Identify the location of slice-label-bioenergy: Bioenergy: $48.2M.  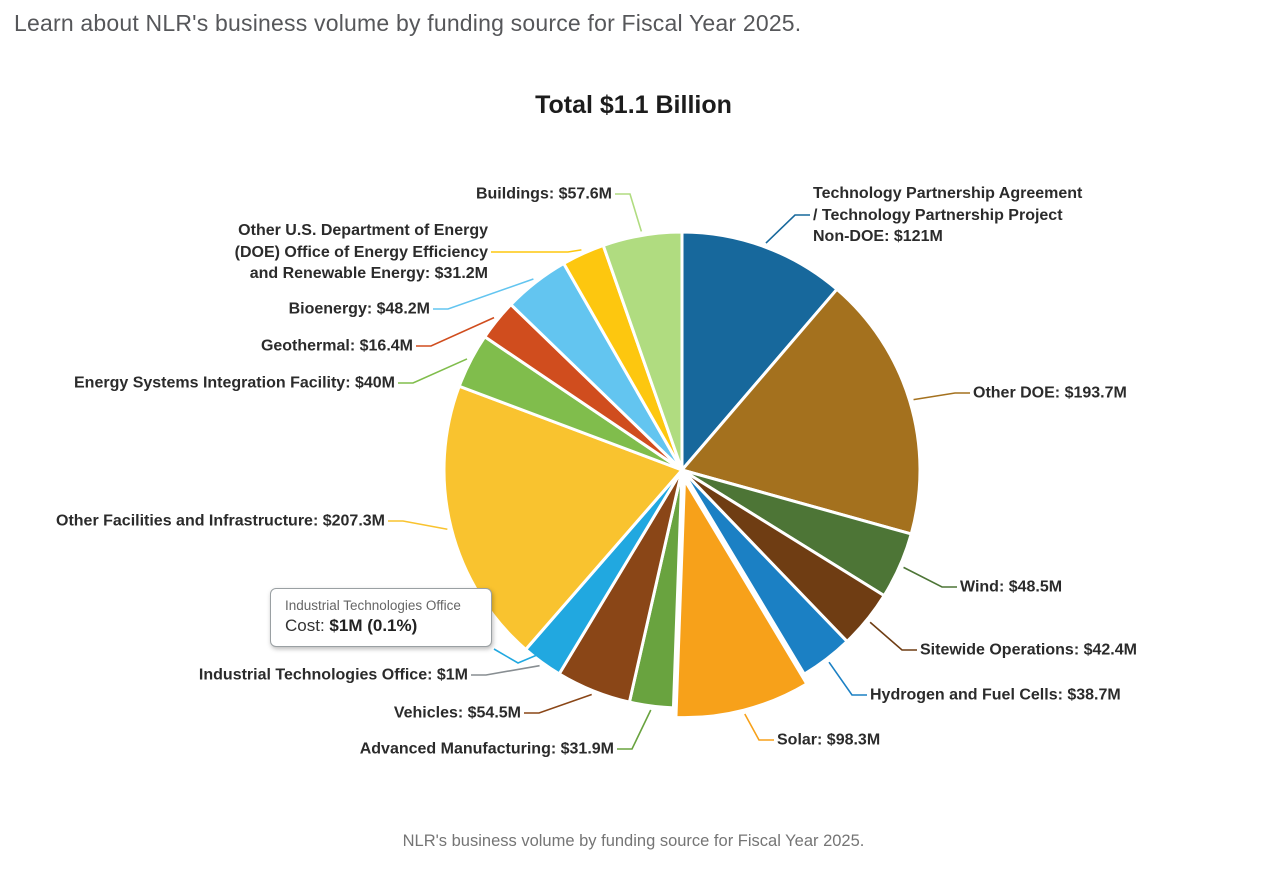
(359, 309).